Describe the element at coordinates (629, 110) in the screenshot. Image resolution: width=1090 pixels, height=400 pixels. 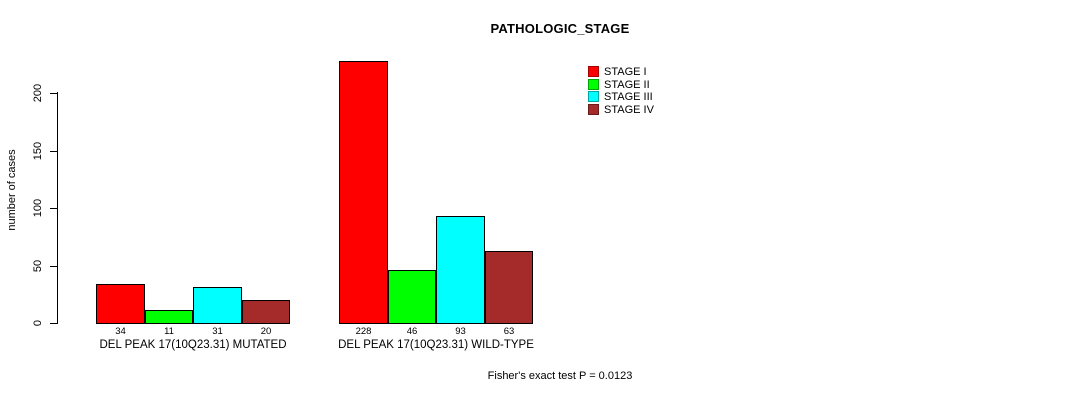
I see `legend-label: STAGE IV` at that location.